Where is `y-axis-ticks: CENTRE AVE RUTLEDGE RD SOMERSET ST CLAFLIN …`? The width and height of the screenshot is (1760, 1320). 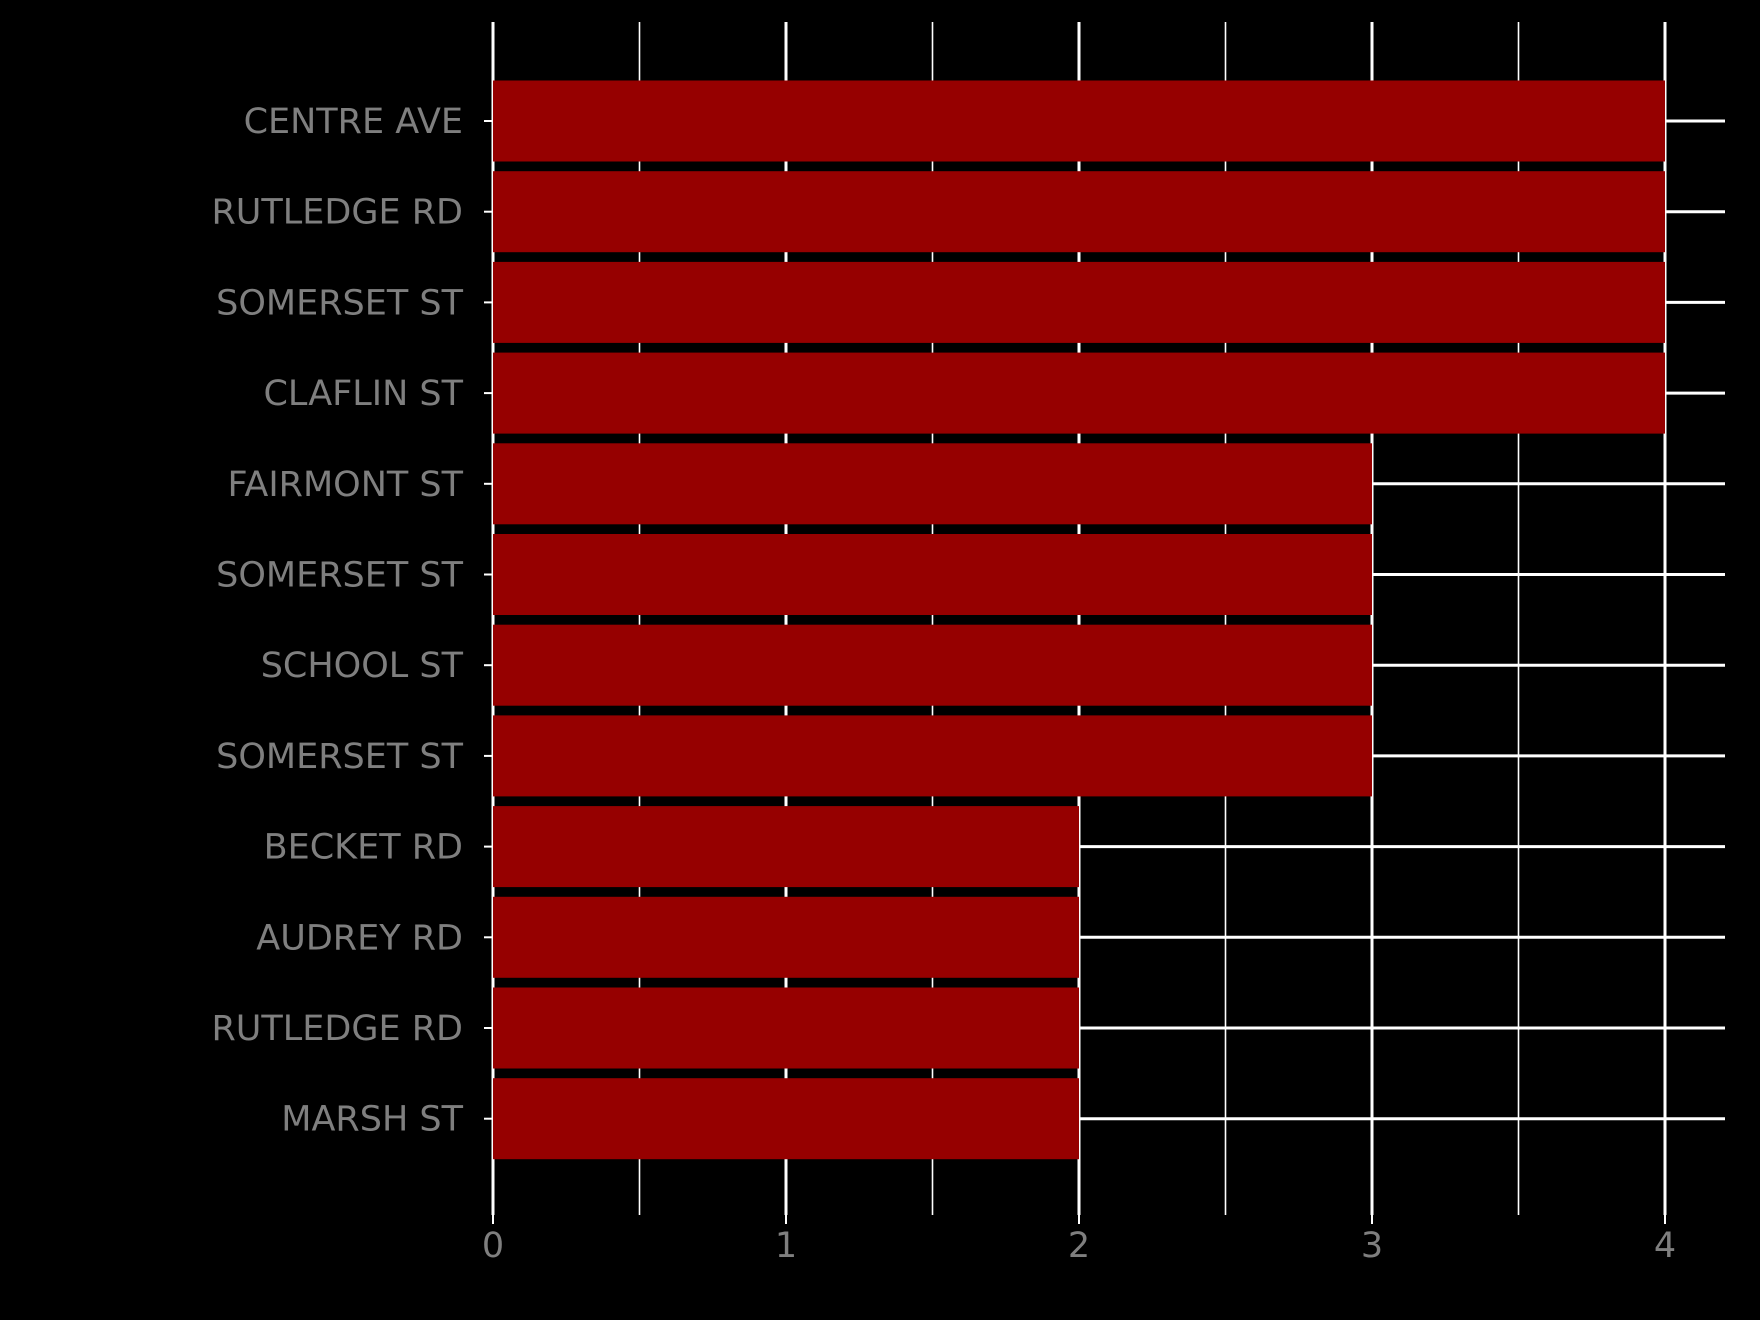
y-axis-ticks: CENTRE AVE RUTLEDGE RD SOMERSET ST CLAFLIN … is located at coordinates (352, 621).